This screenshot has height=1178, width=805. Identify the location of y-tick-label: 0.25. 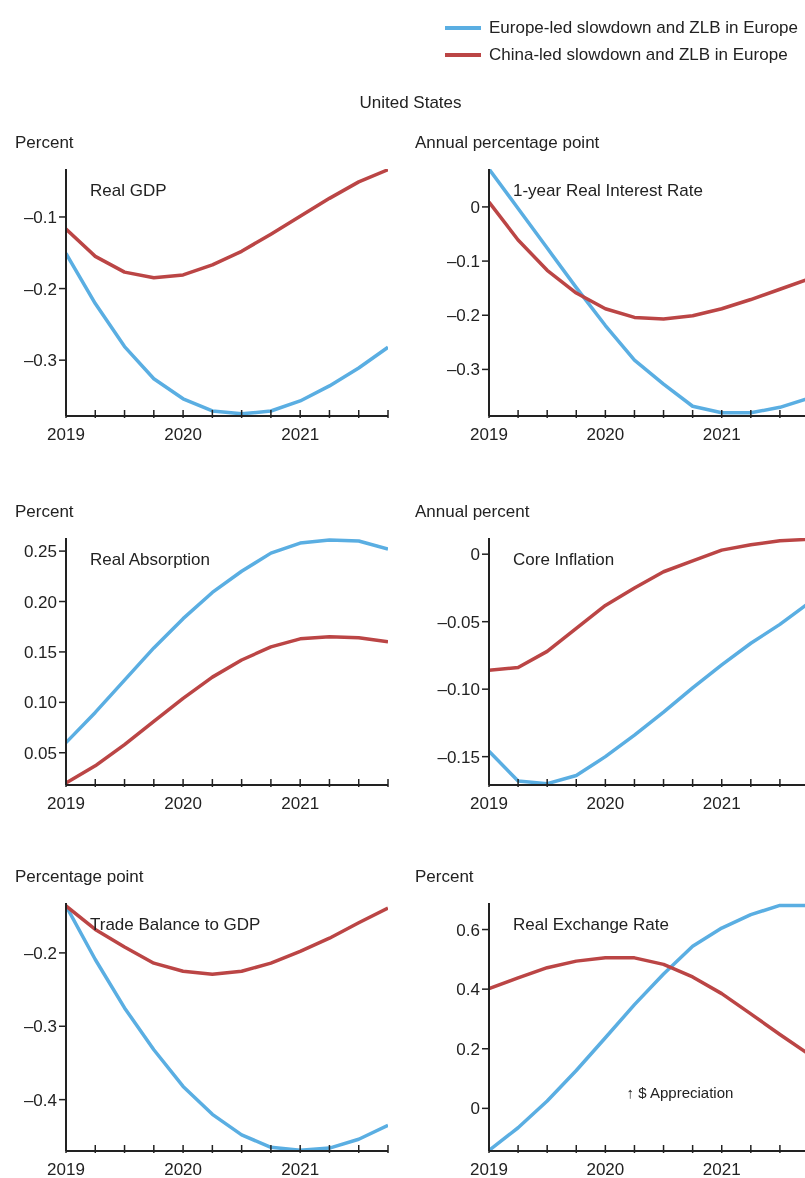
(40, 552).